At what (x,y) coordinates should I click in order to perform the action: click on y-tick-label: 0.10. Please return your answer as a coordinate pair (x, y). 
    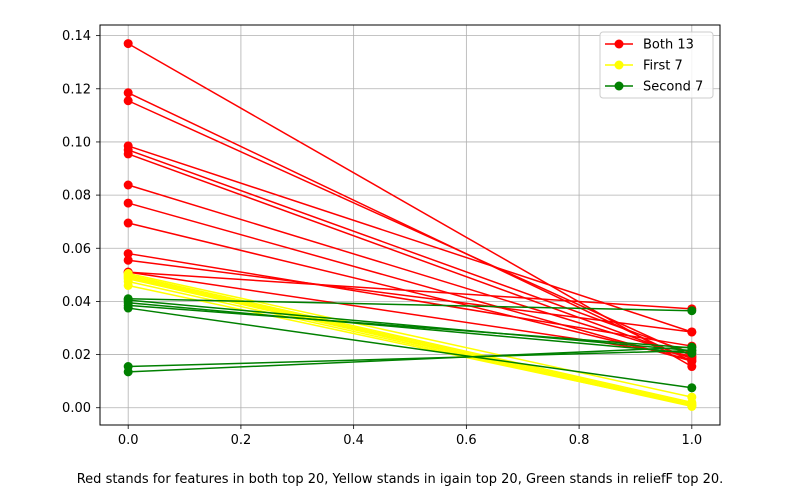
    Looking at the image, I should click on (76, 142).